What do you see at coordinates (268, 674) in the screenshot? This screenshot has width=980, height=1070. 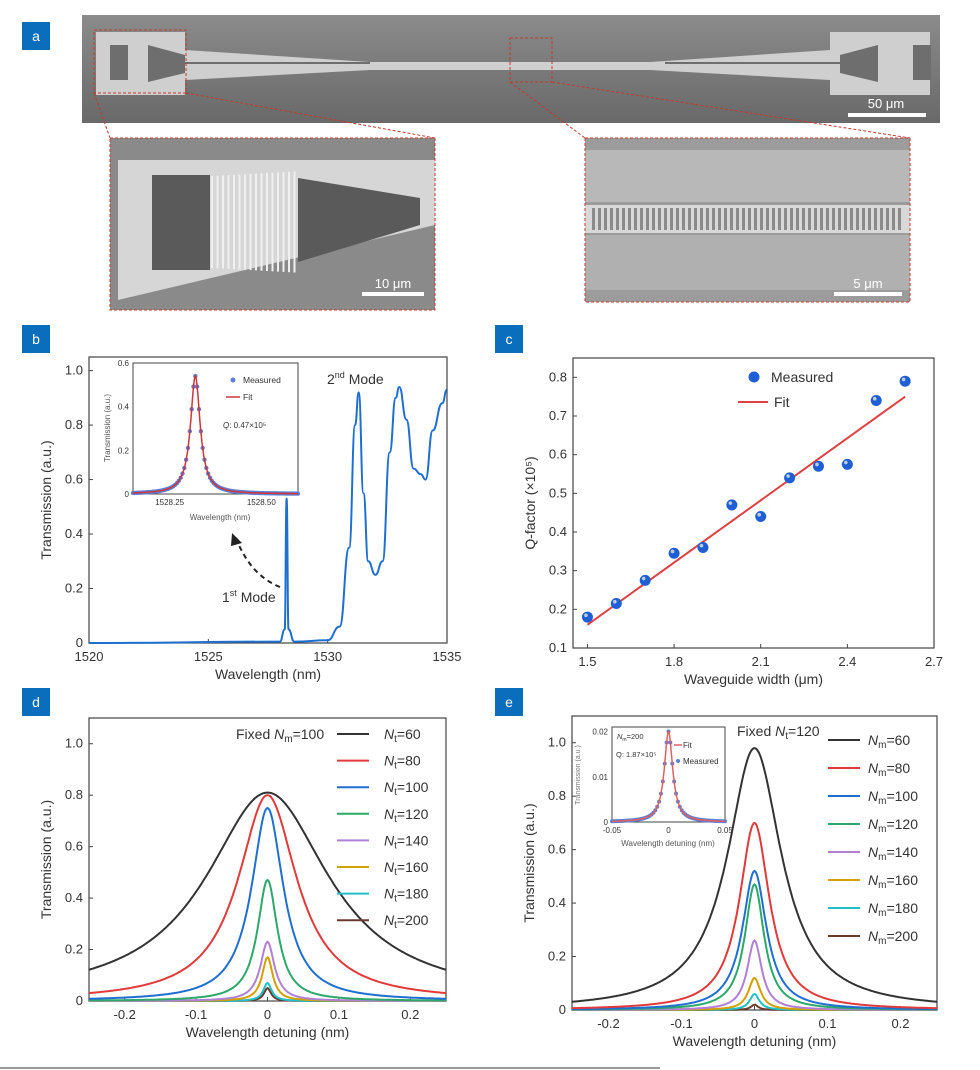 I see `x-axis-label: Wavelength (nm)` at bounding box center [268, 674].